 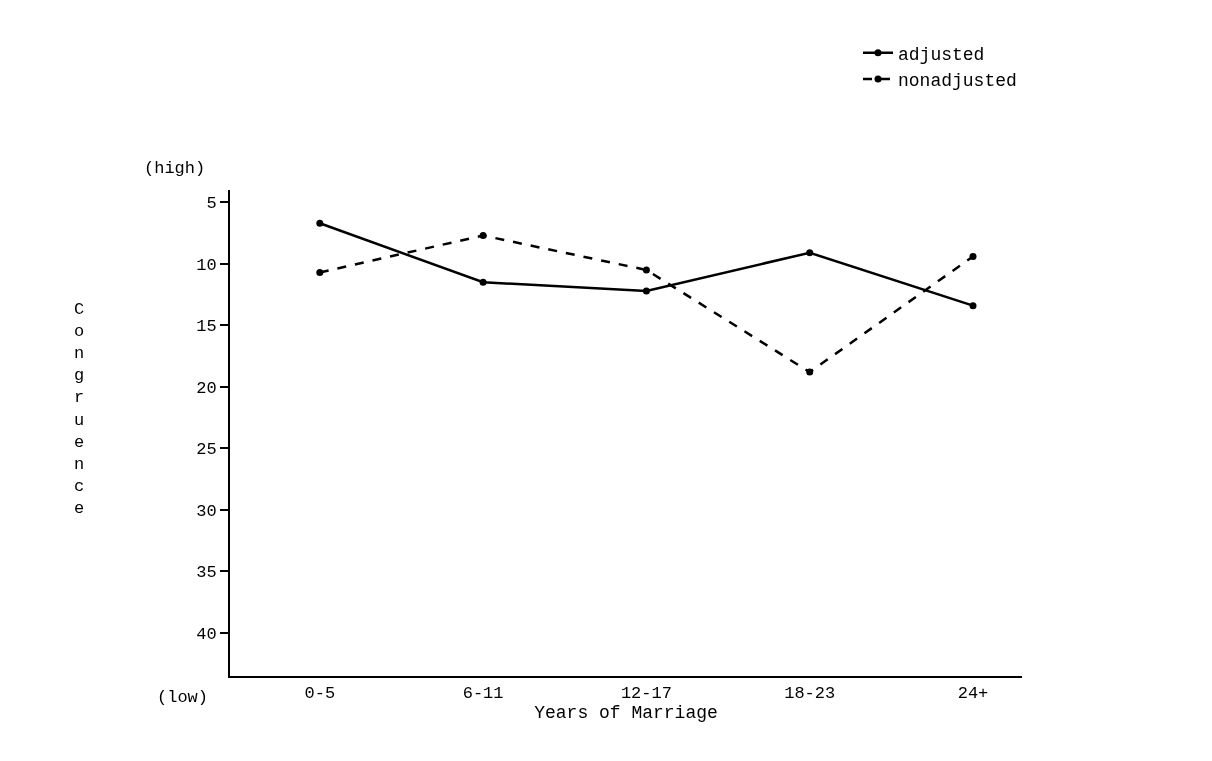 I want to click on x-tick-label: 18-23, so click(x=810, y=694).